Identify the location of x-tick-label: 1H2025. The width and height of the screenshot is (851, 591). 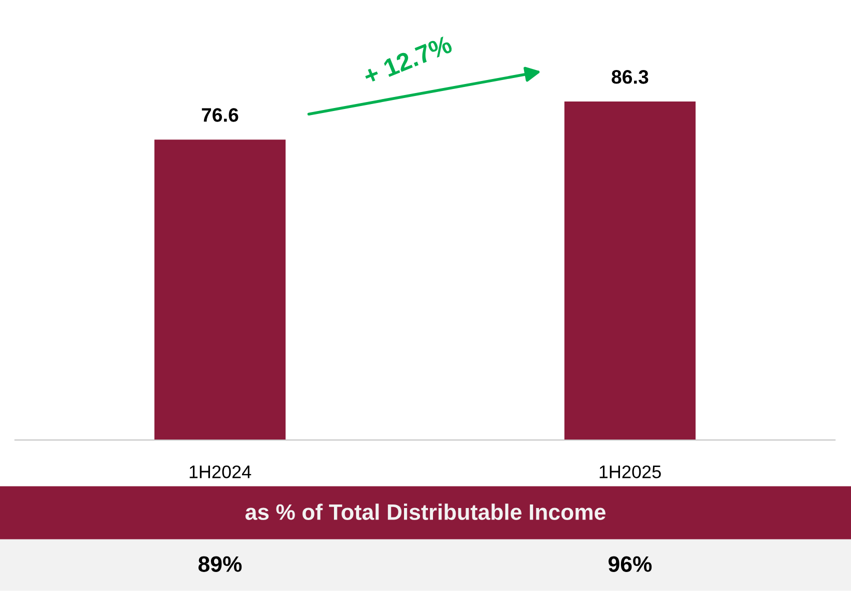
(630, 471).